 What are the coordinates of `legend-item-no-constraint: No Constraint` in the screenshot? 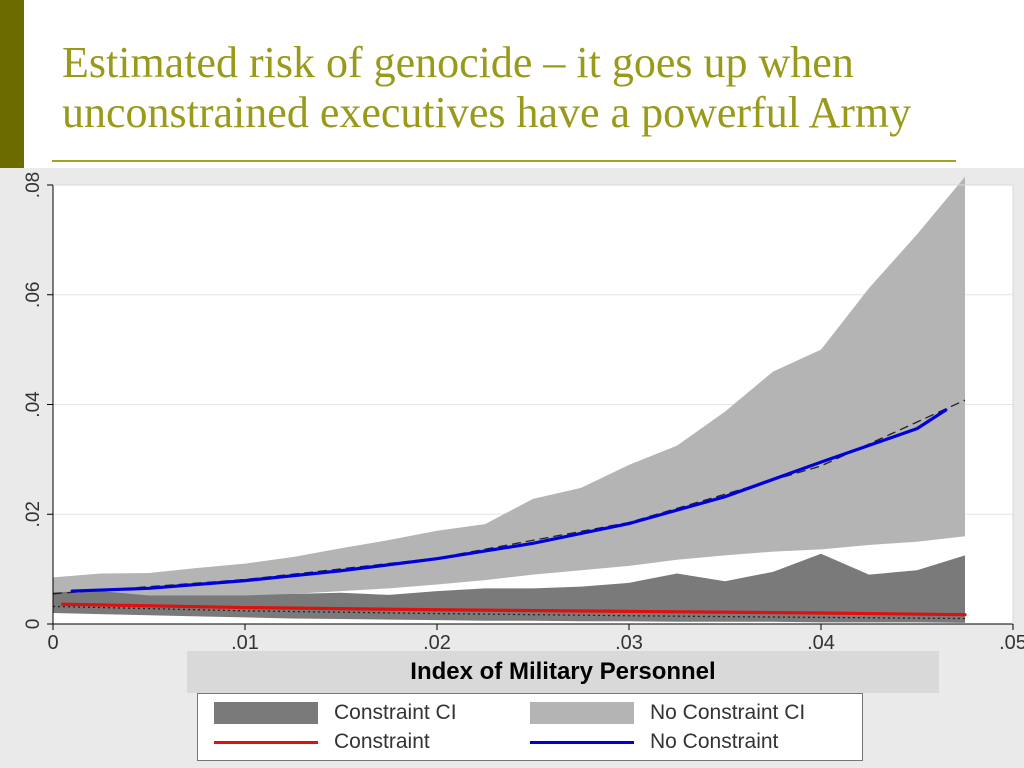 It's located at (654, 742).